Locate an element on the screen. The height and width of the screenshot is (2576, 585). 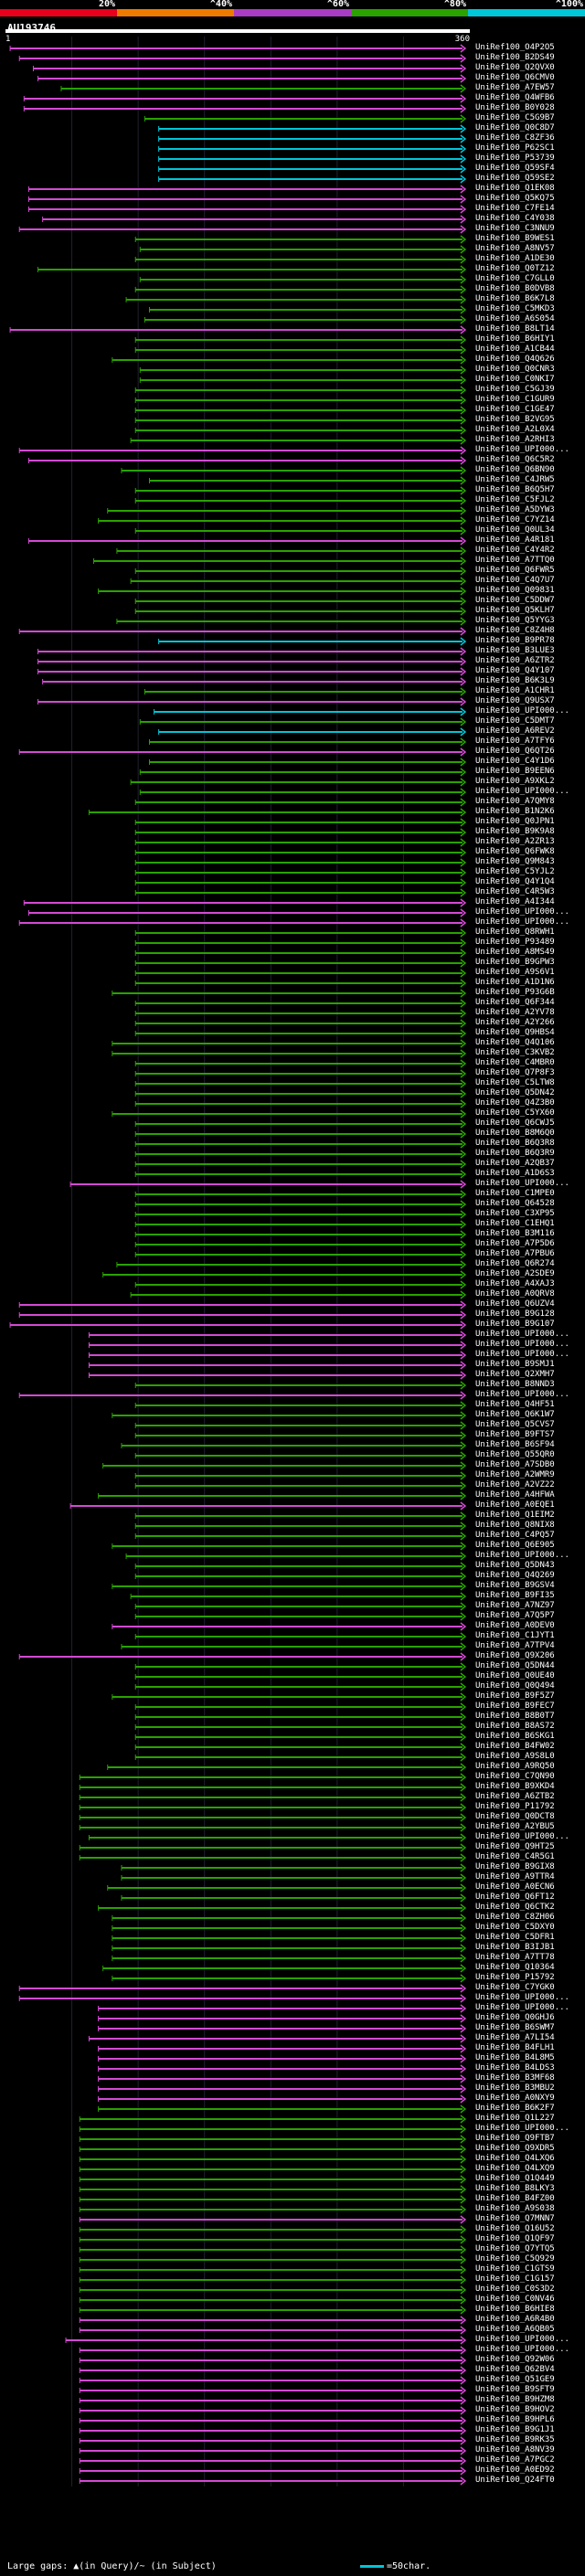
hit-label: UniRef100_Q9USX7 is located at coordinates (515, 700).